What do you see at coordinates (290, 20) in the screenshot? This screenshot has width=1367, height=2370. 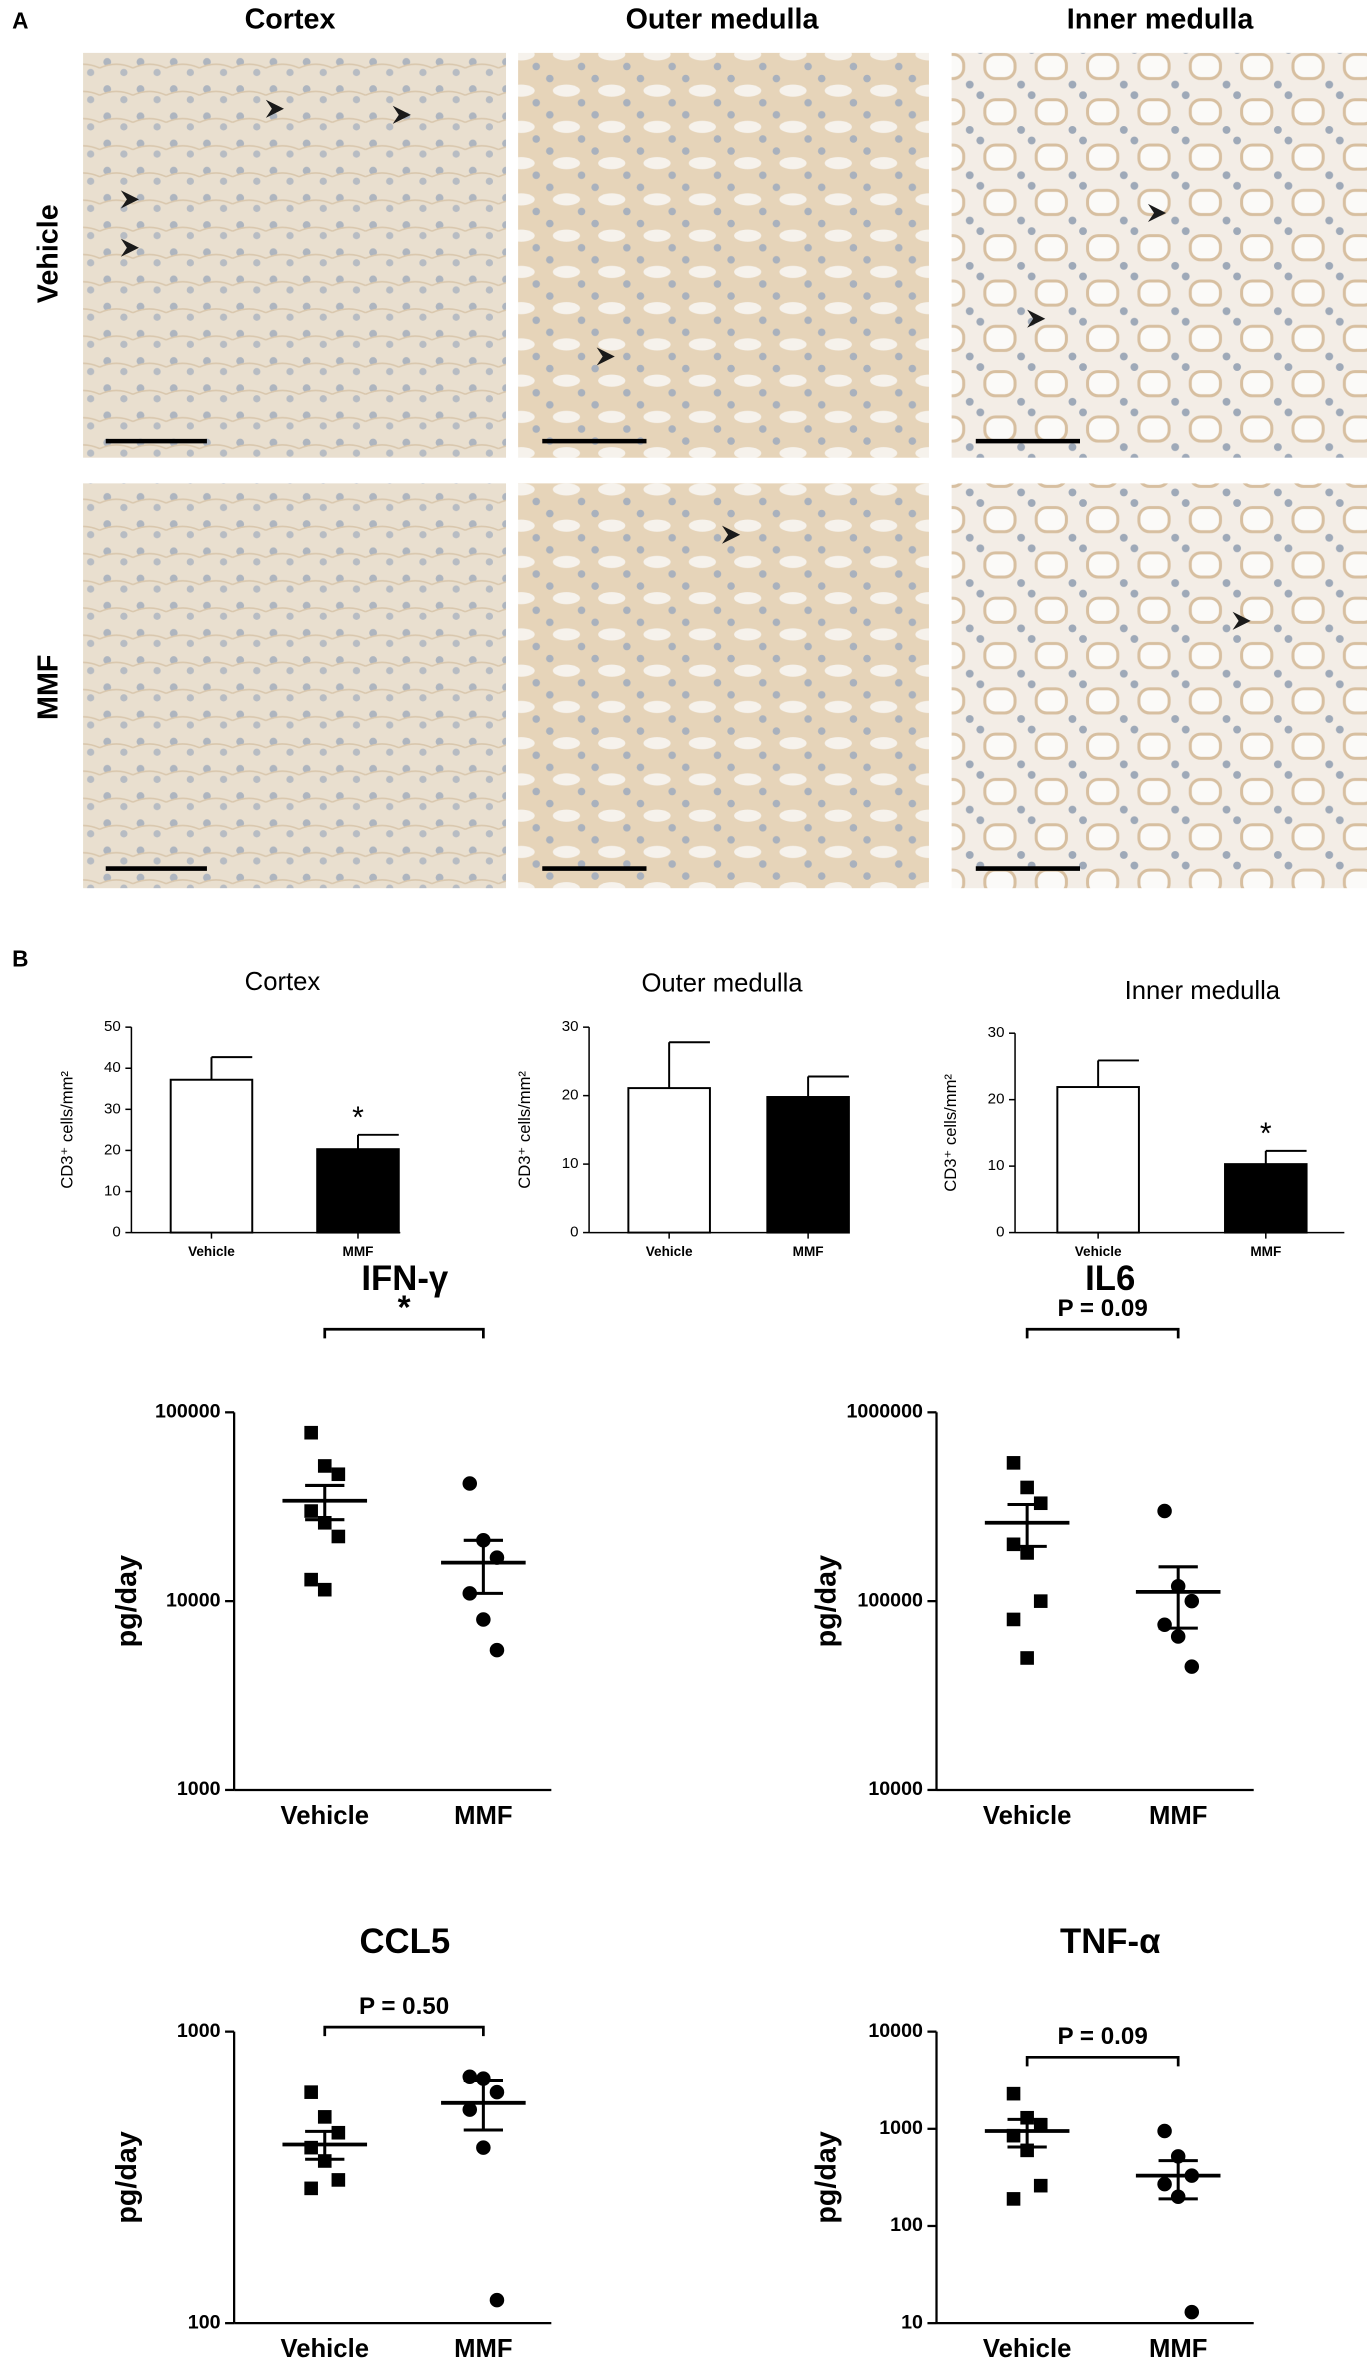 I see `column-header: Cortex` at bounding box center [290, 20].